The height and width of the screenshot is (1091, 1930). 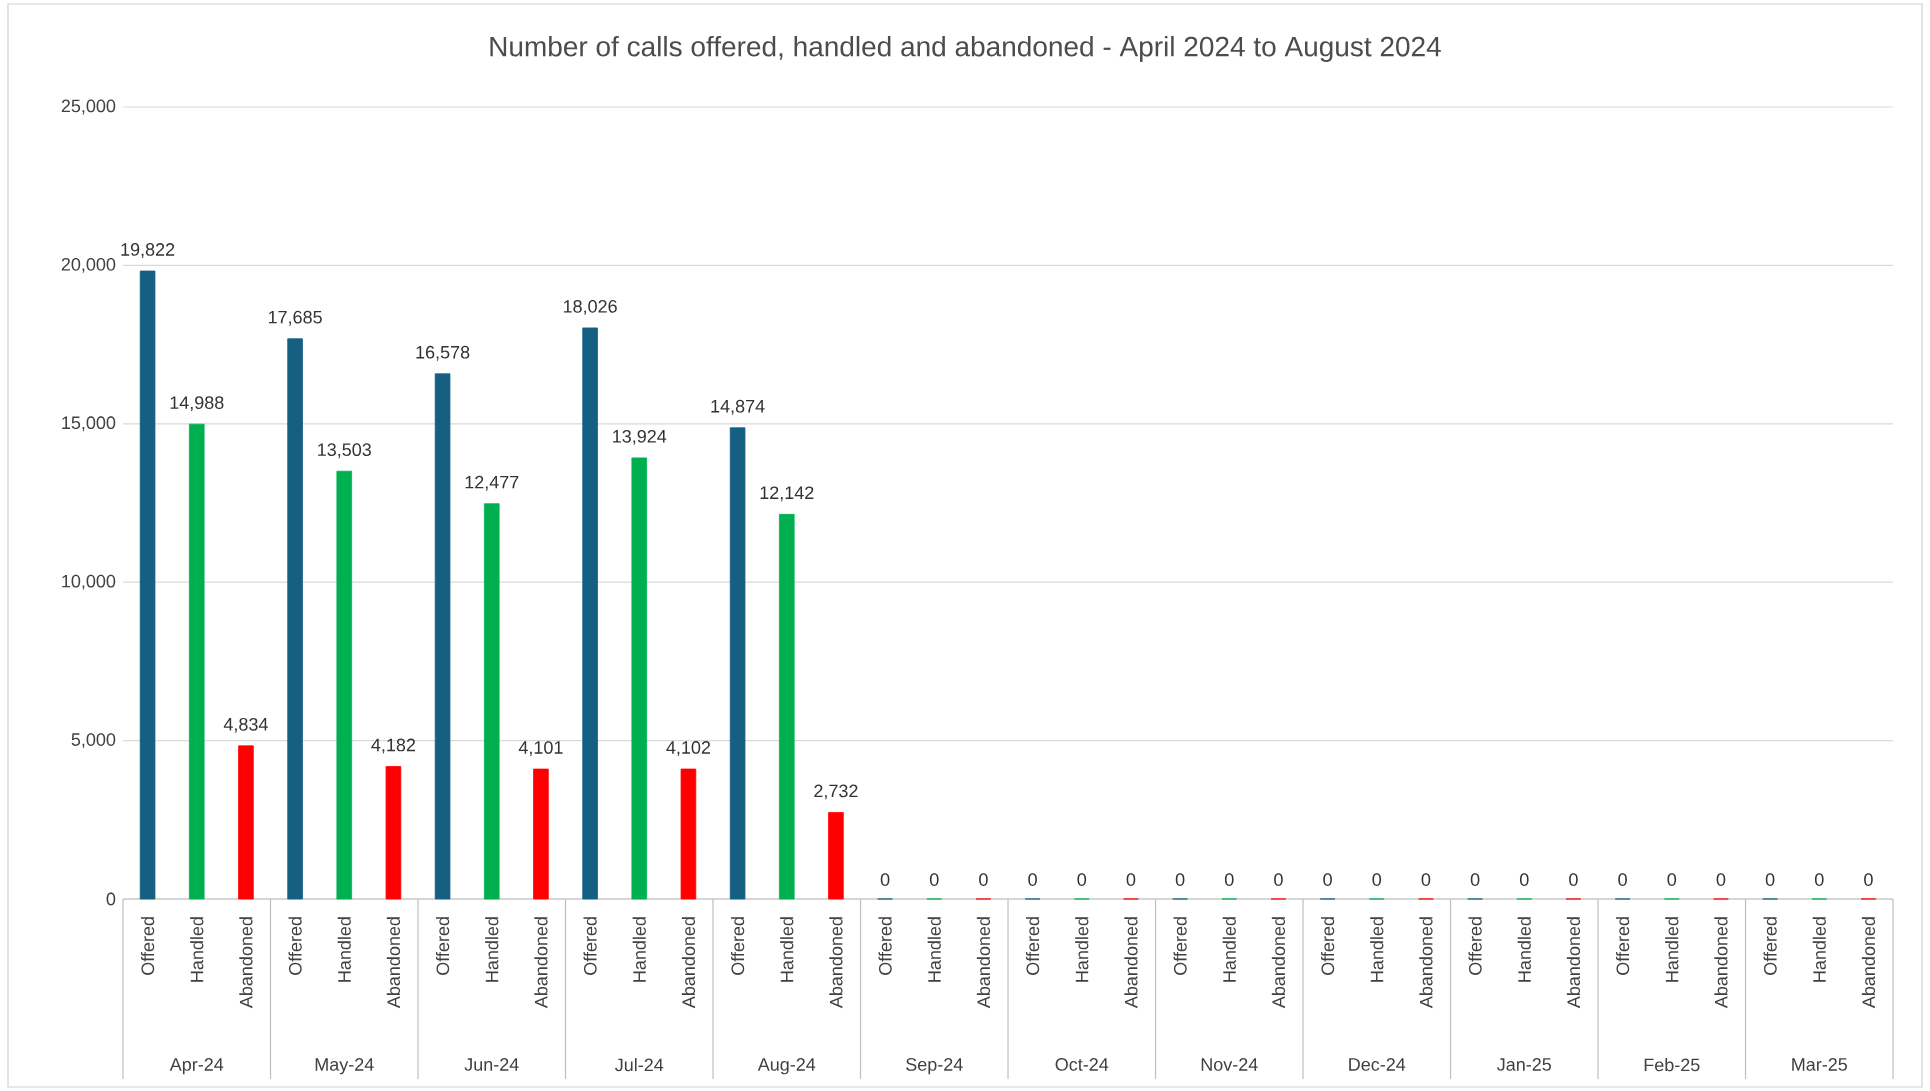 What do you see at coordinates (787, 494) in the screenshot?
I see `data-label: 12,142` at bounding box center [787, 494].